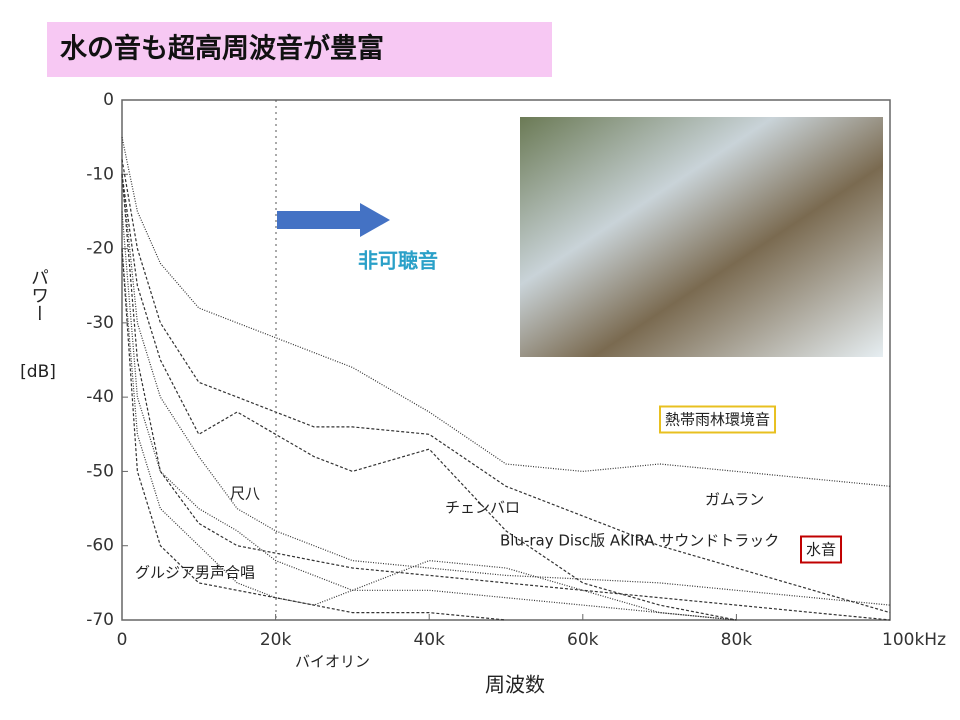 This screenshot has width=960, height=720. What do you see at coordinates (734, 500) in the screenshot?
I see `series-label: ガムラン` at bounding box center [734, 500].